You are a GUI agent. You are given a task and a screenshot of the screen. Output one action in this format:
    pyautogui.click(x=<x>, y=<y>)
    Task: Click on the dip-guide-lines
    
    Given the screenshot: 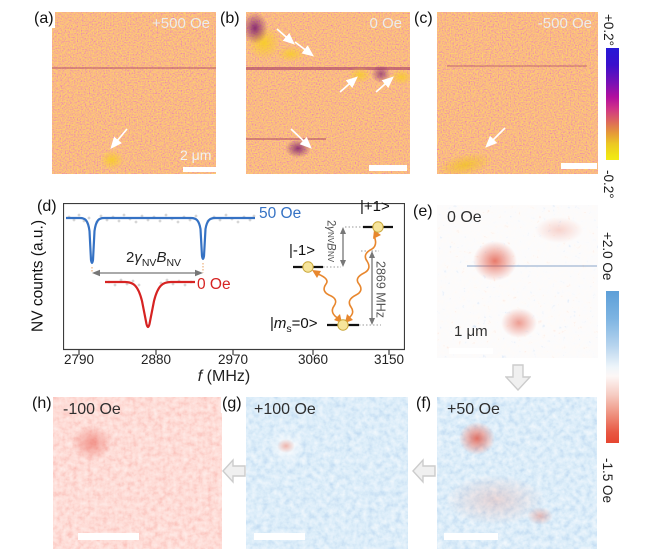 What is the action you would take?
    pyautogui.click(x=147, y=268)
    